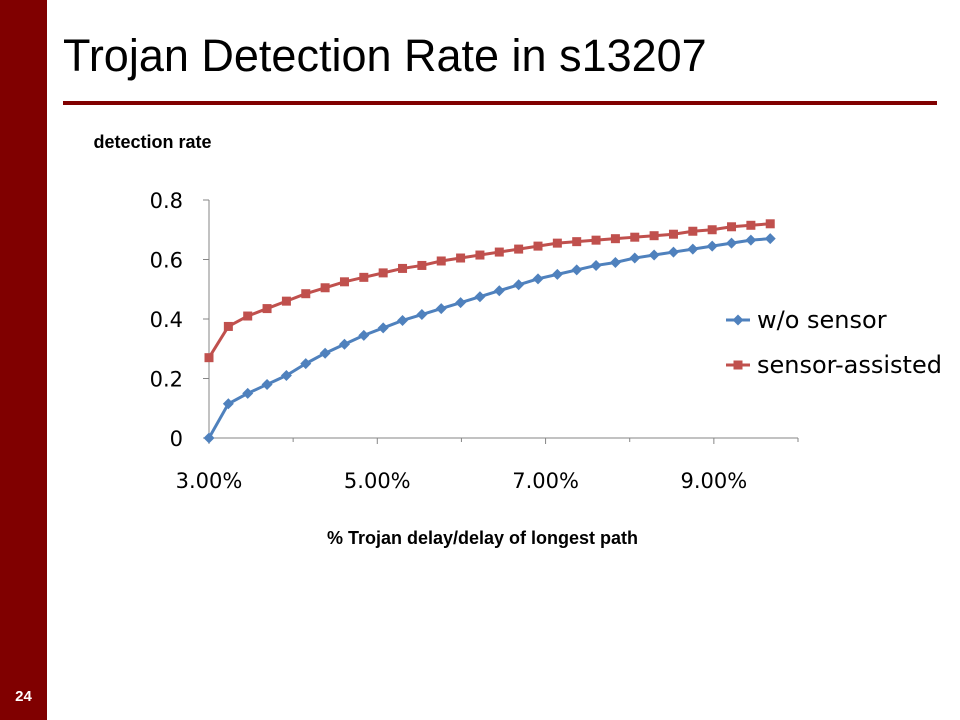 This screenshot has height=720, width=960. I want to click on x-tick-label: 7.00%, so click(545, 481).